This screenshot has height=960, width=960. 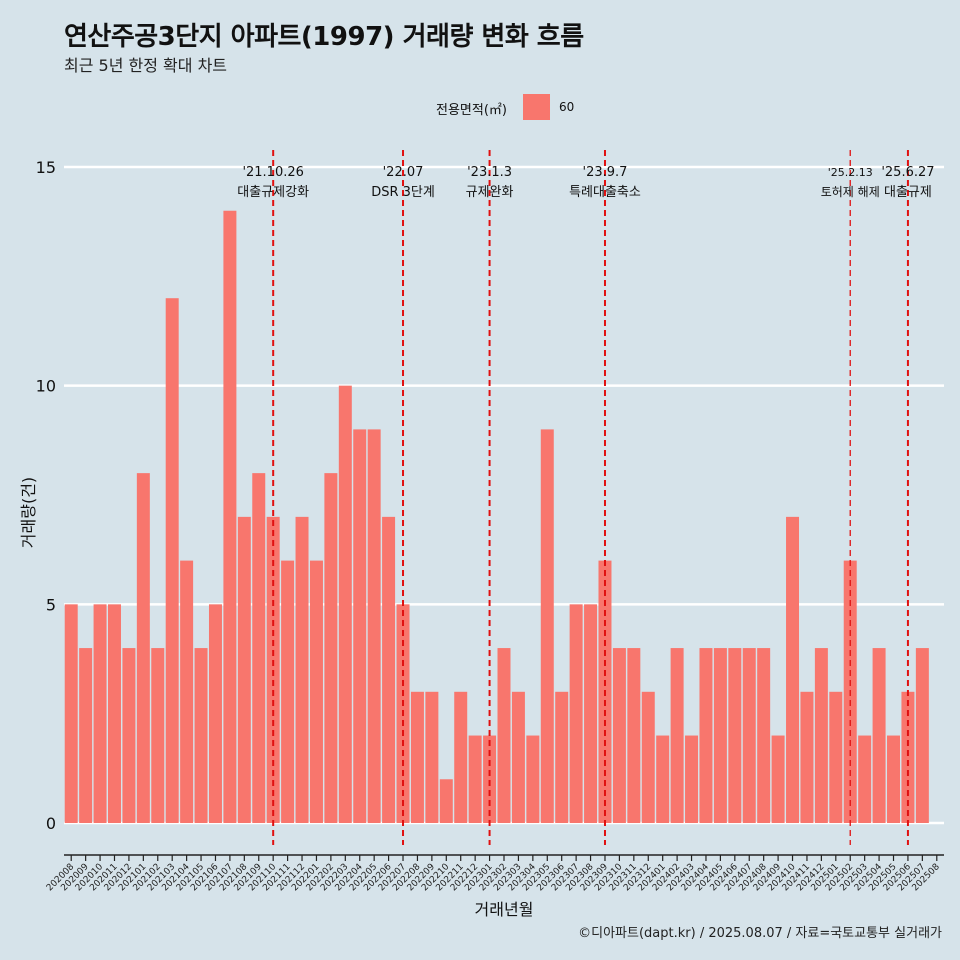 What do you see at coordinates (536, 107) in the screenshot?
I see `legend-swatch` at bounding box center [536, 107].